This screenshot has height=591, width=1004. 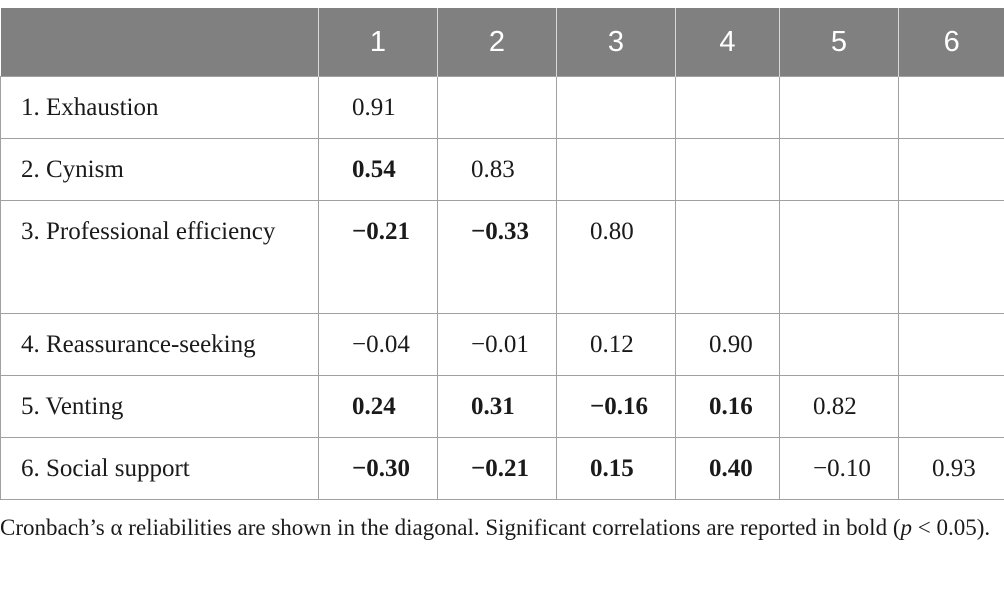 I want to click on correlation-cell: 0.83, so click(x=497, y=169).